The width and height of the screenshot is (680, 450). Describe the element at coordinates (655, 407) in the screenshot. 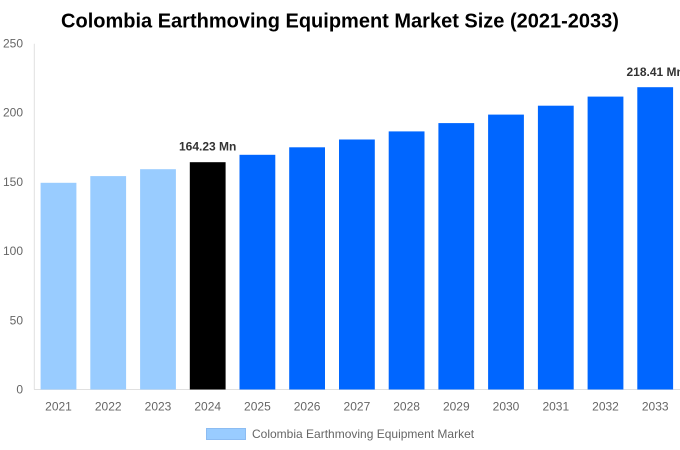

I see `svg-text: 2033` at that location.